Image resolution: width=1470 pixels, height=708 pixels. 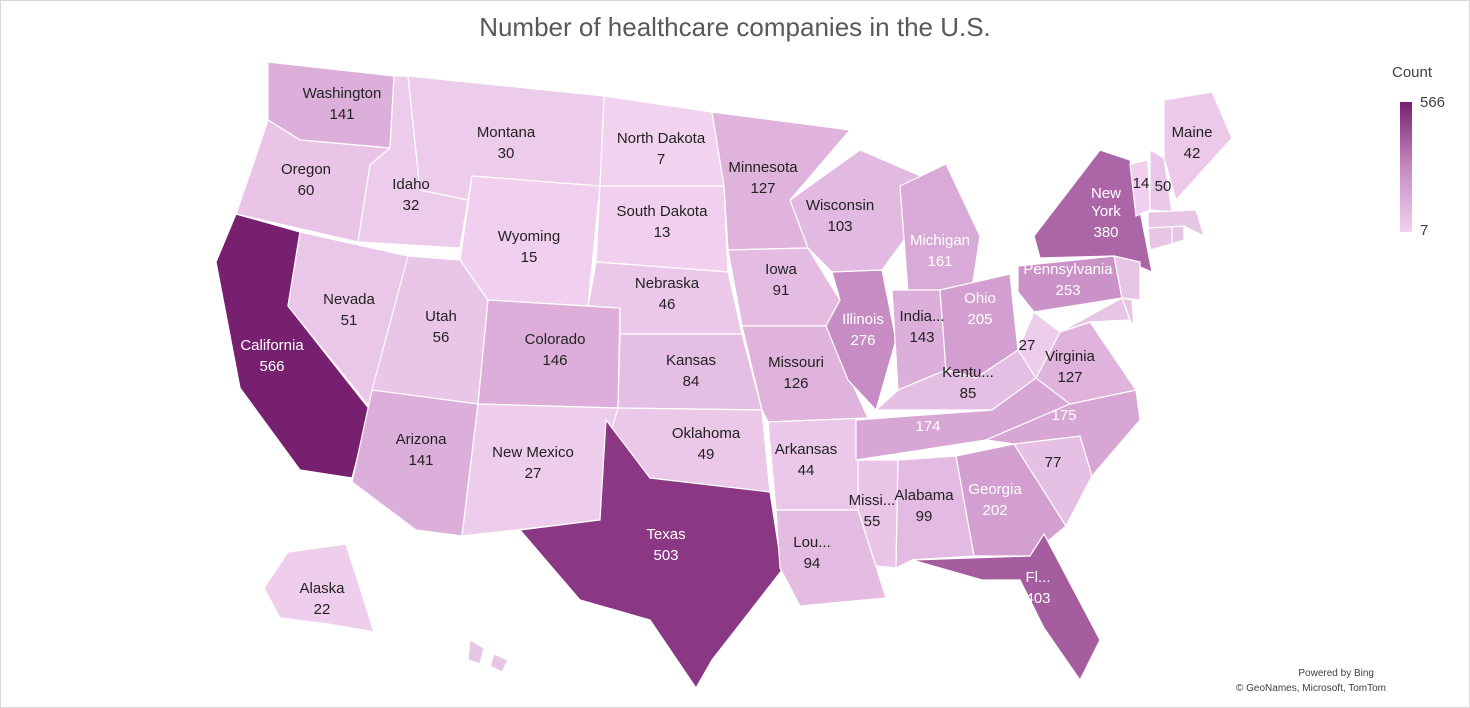 What do you see at coordinates (1192, 132) in the screenshot?
I see `state-name-label: Maine` at bounding box center [1192, 132].